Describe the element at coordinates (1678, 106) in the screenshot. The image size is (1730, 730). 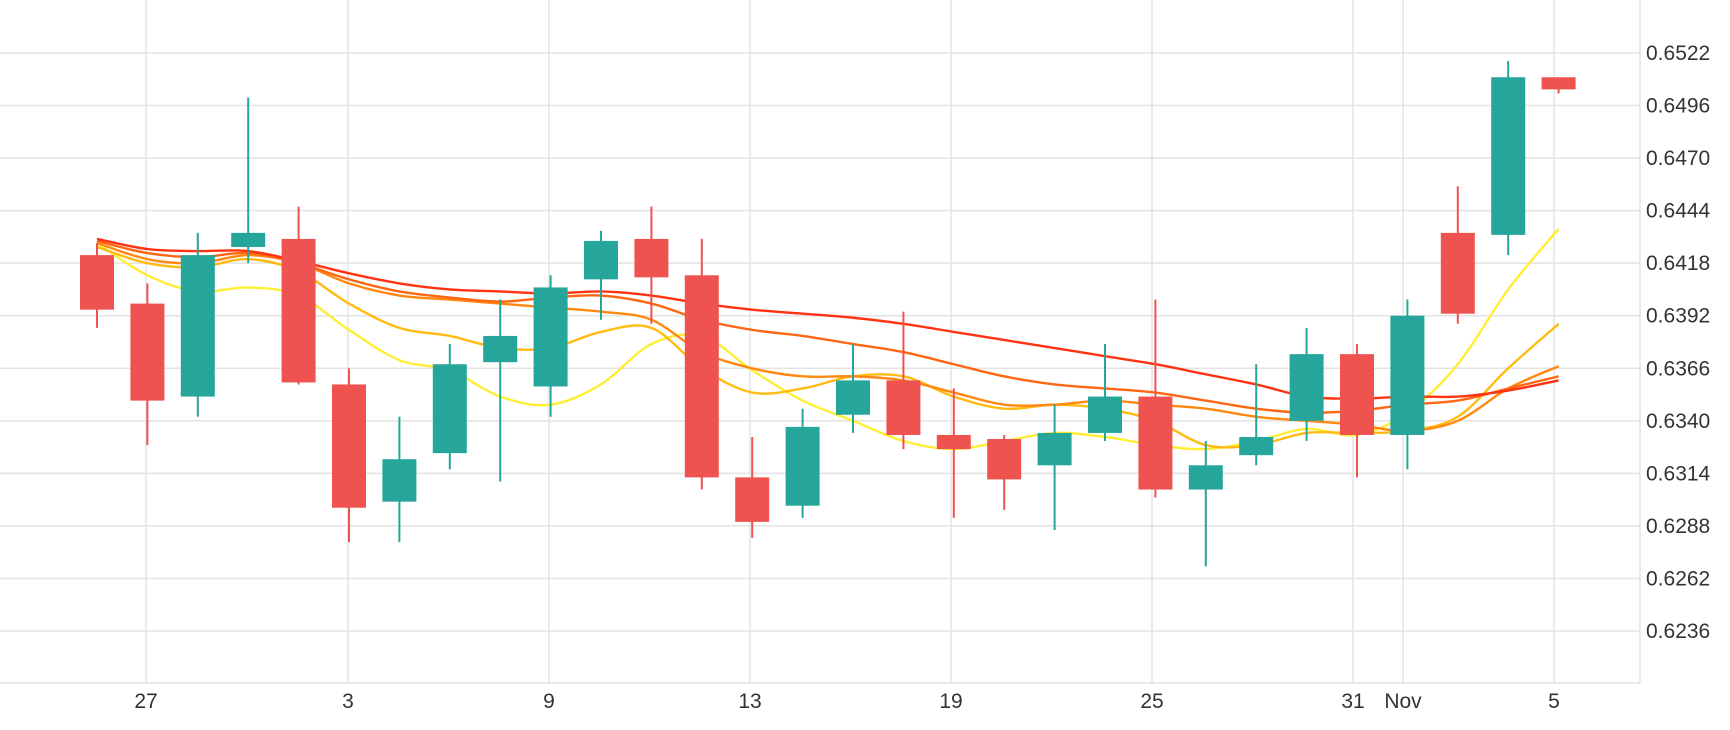
I see `y-tick-label: 0.6496` at that location.